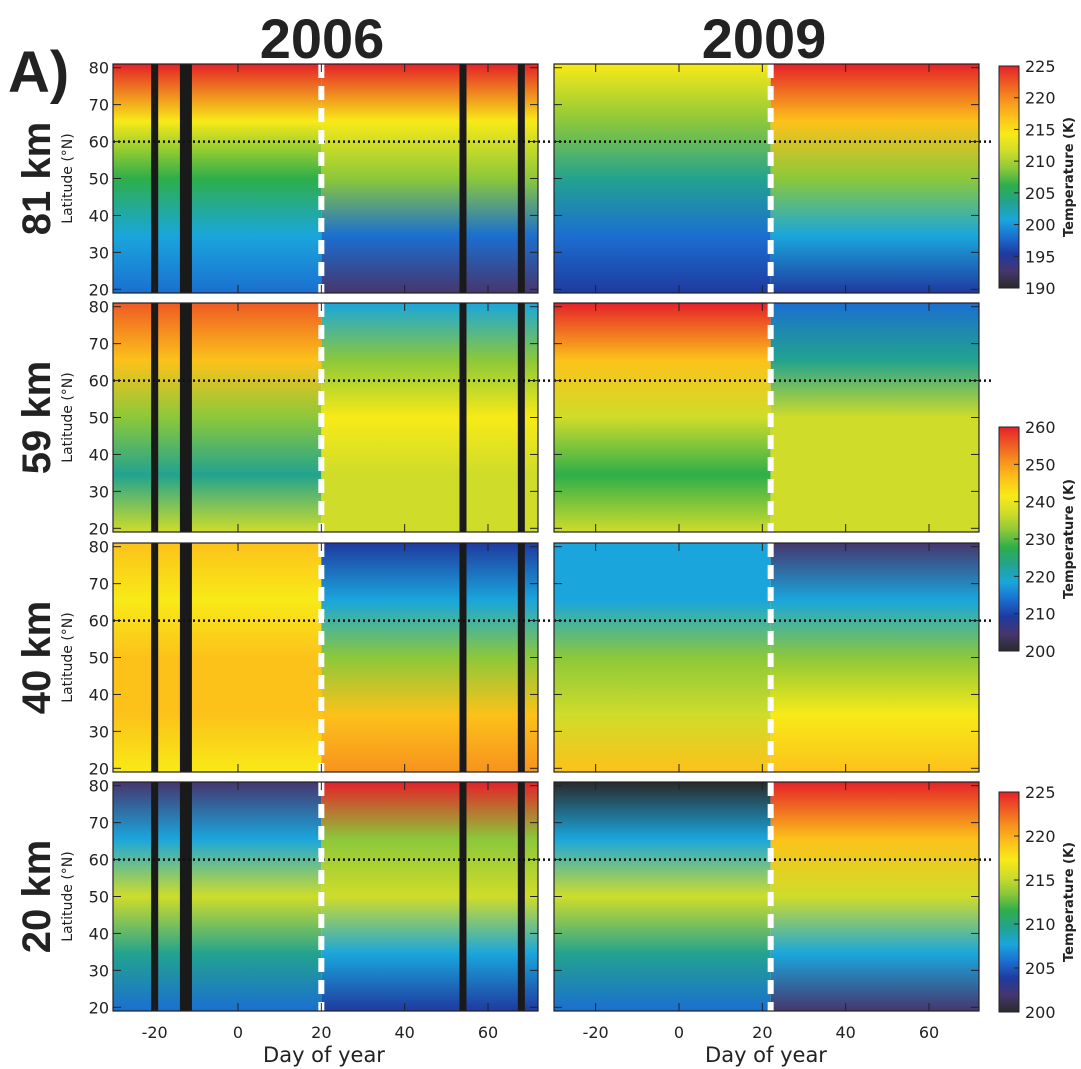  I want to click on altitude-label: 20 km, so click(37, 896).